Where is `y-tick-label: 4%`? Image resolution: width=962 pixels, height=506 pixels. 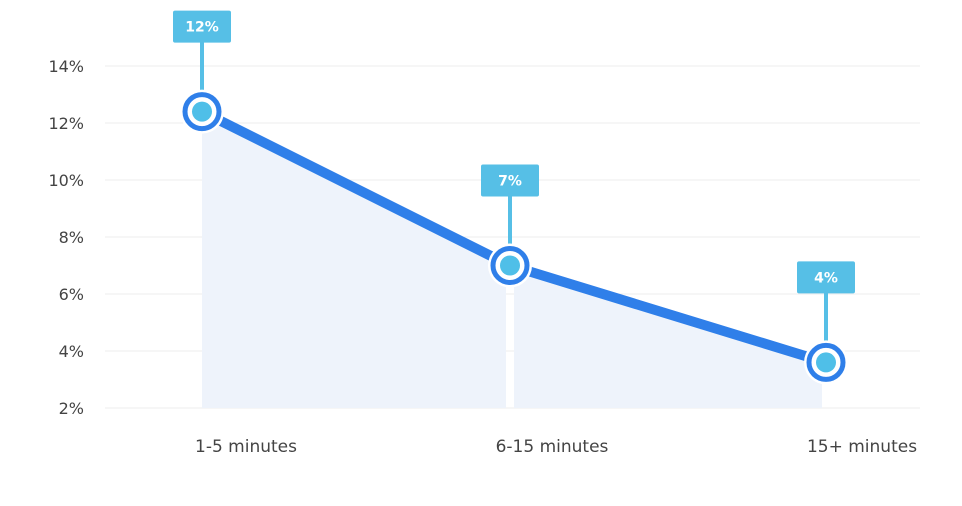
y-tick-label: 4% is located at coordinates (71, 351).